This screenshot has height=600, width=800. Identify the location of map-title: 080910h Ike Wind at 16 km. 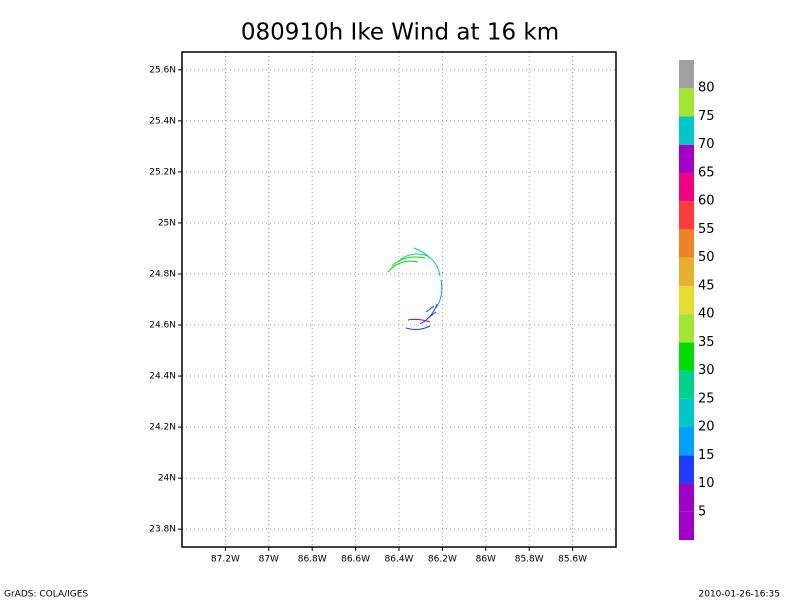
(400, 33).